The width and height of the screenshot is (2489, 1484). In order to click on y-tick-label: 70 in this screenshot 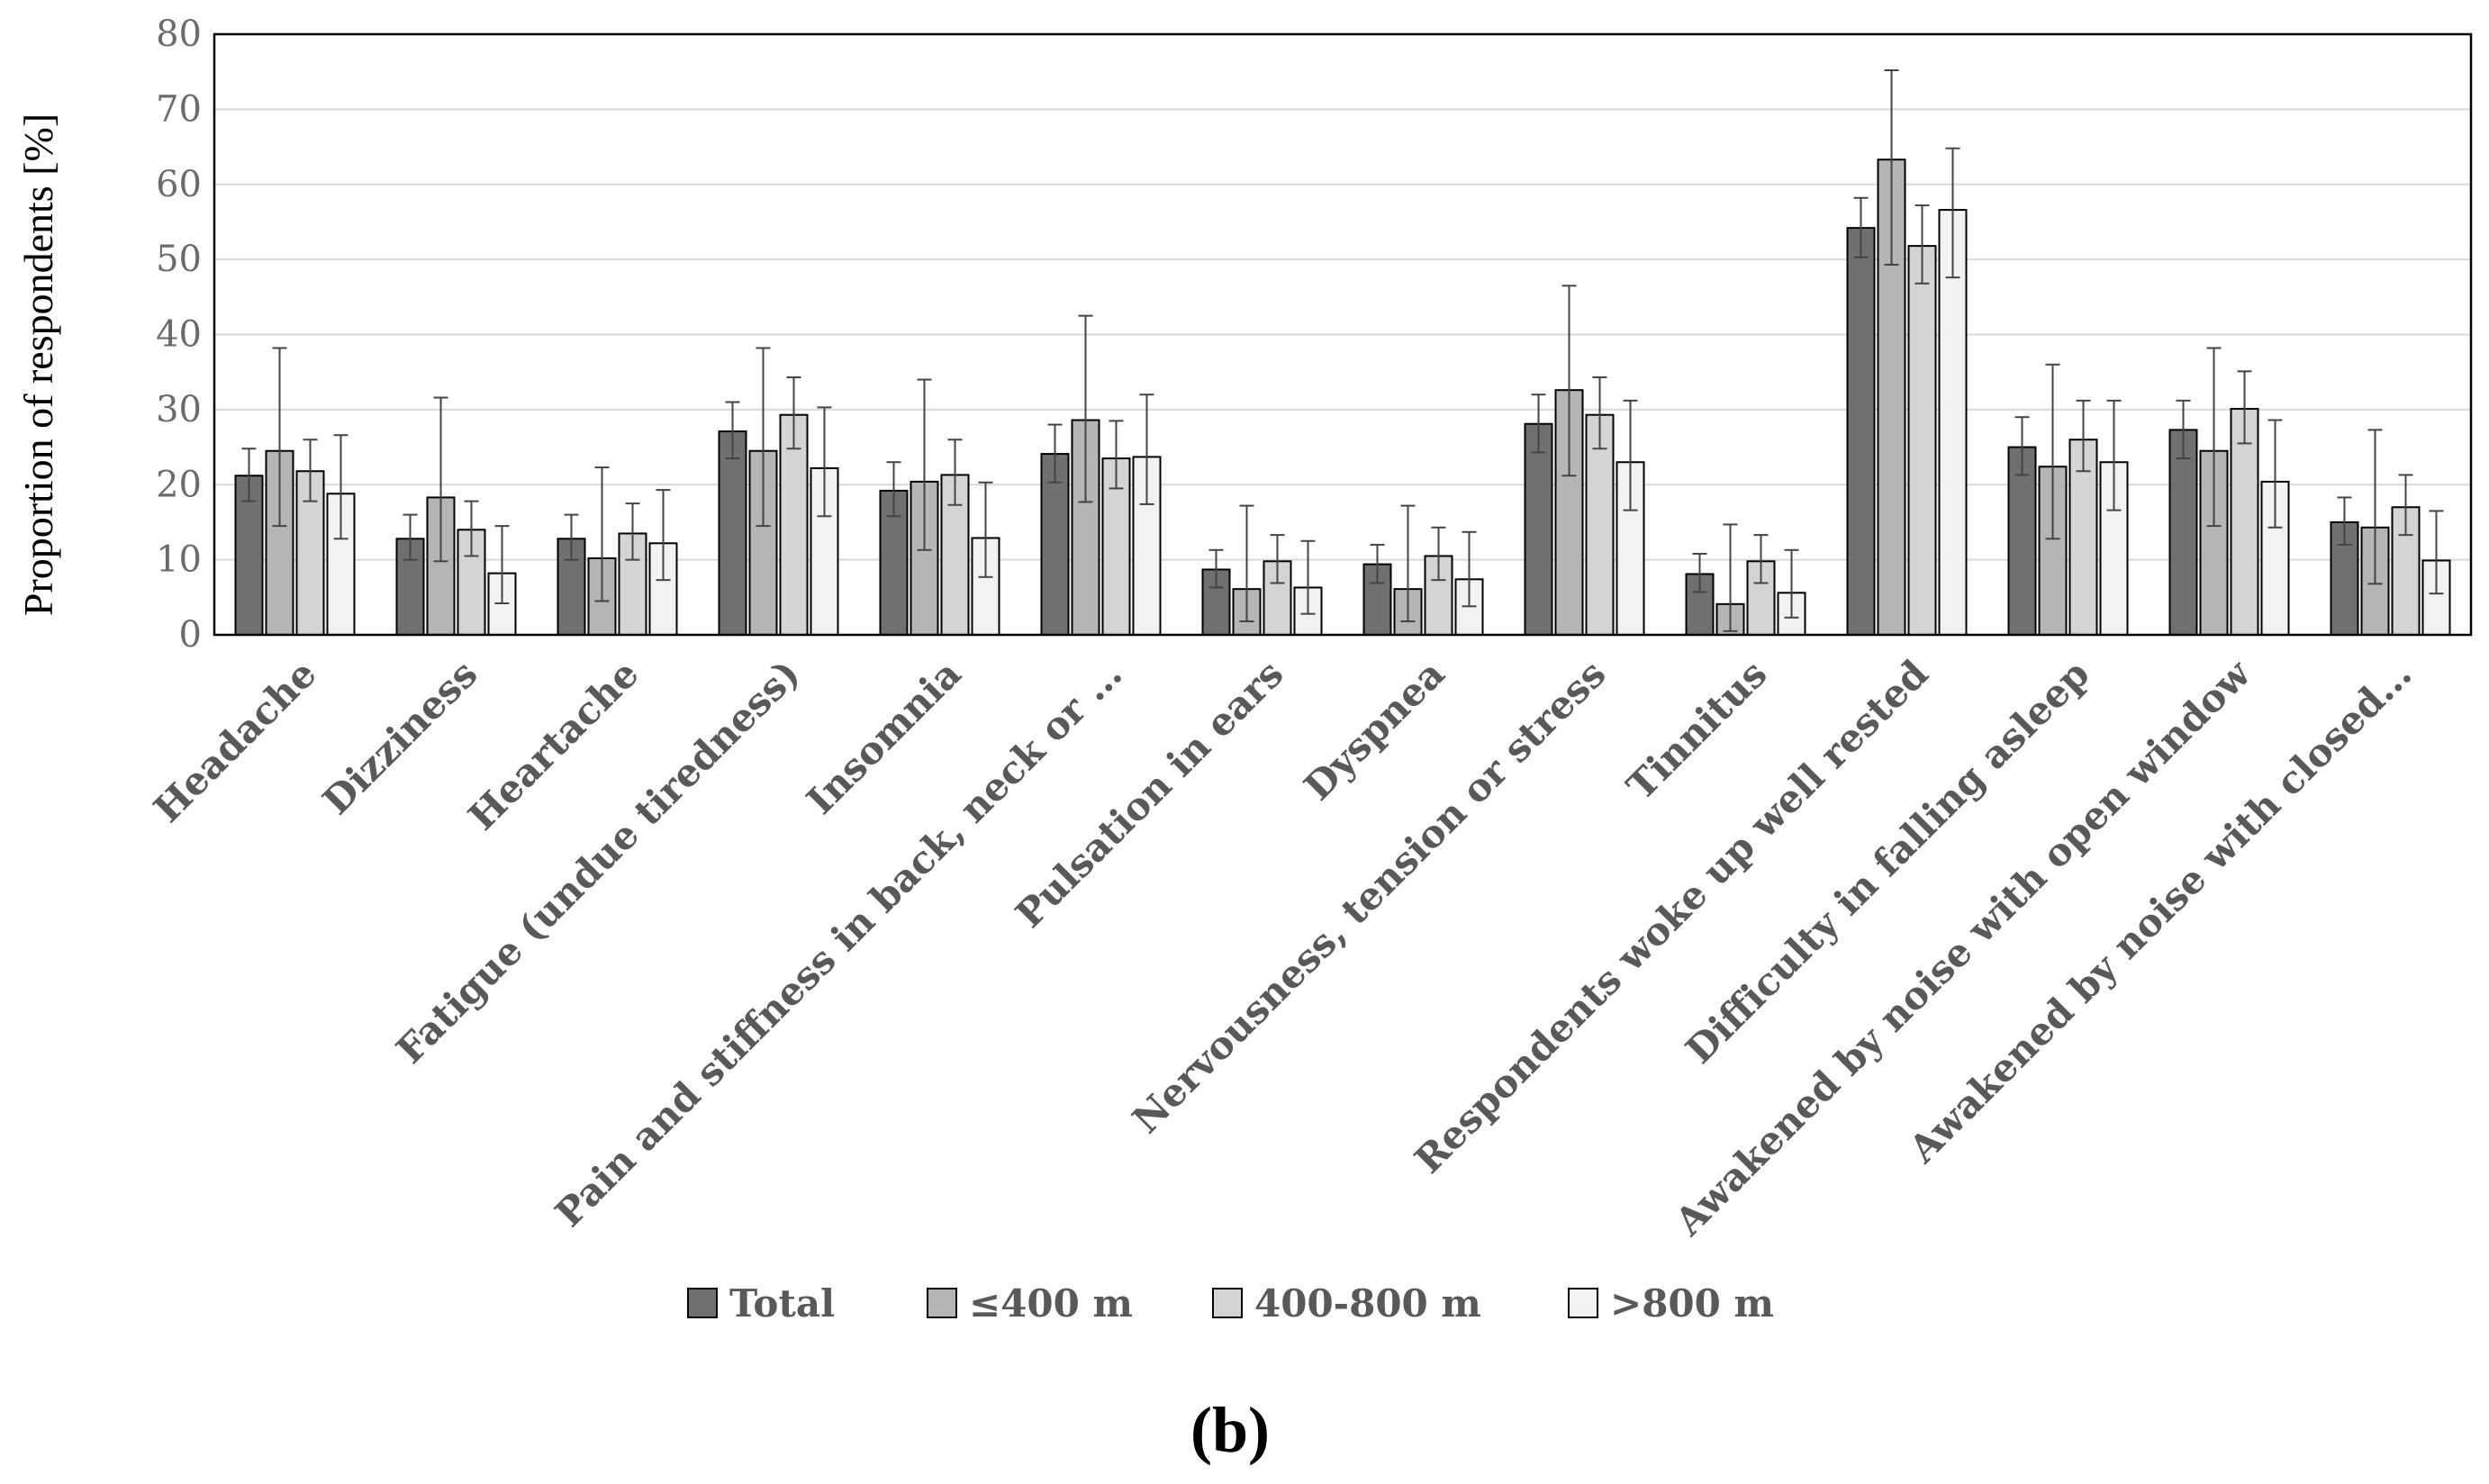, I will do `click(179, 109)`.